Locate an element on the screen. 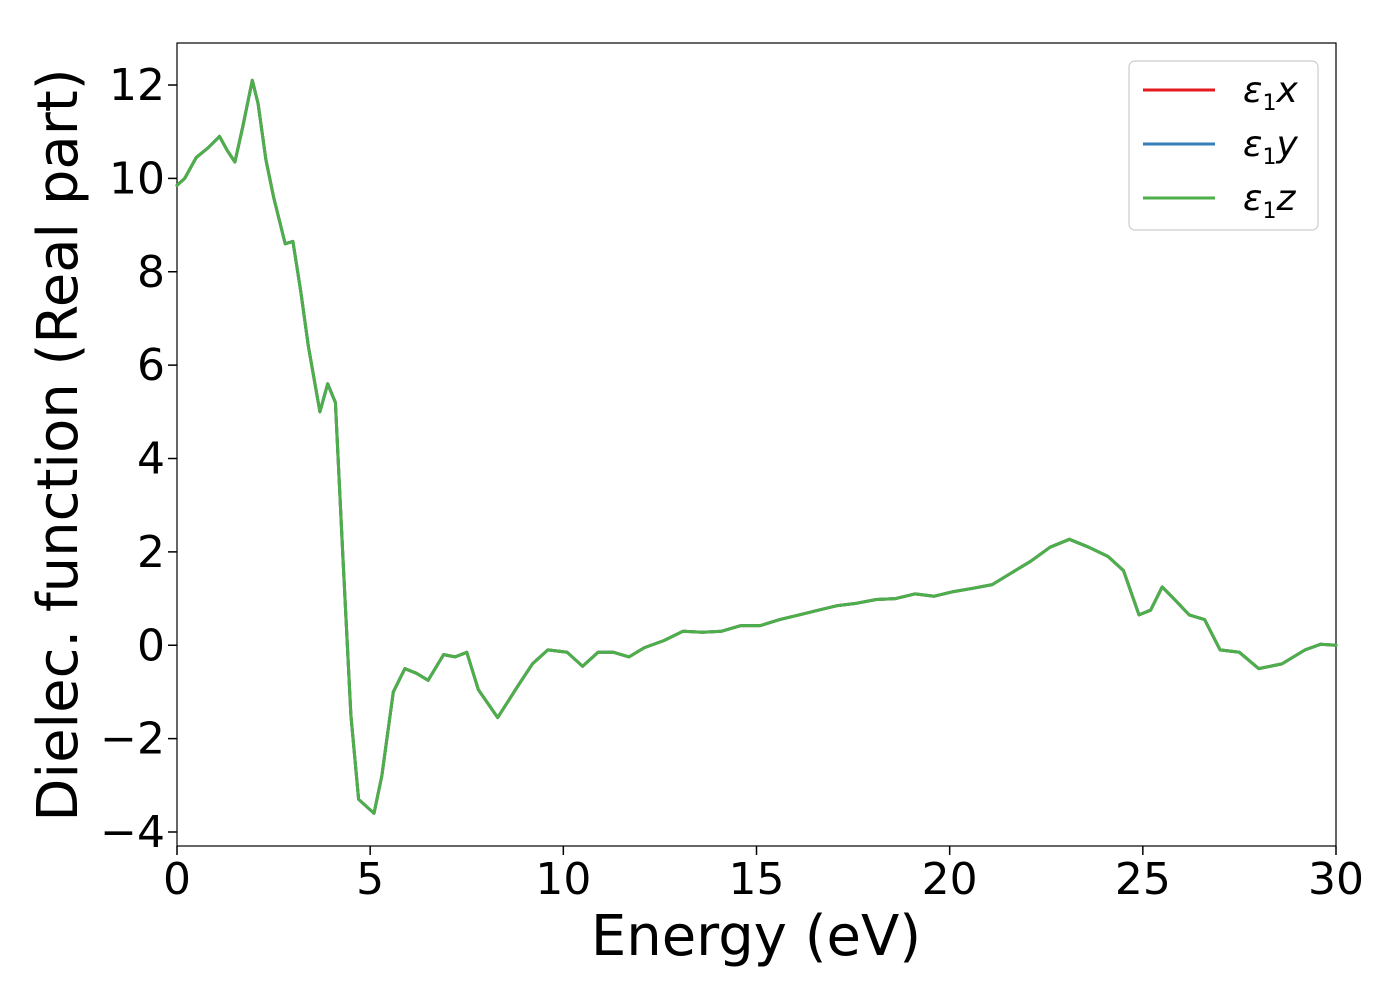  x-tick-label: 0 is located at coordinates (177, 879).